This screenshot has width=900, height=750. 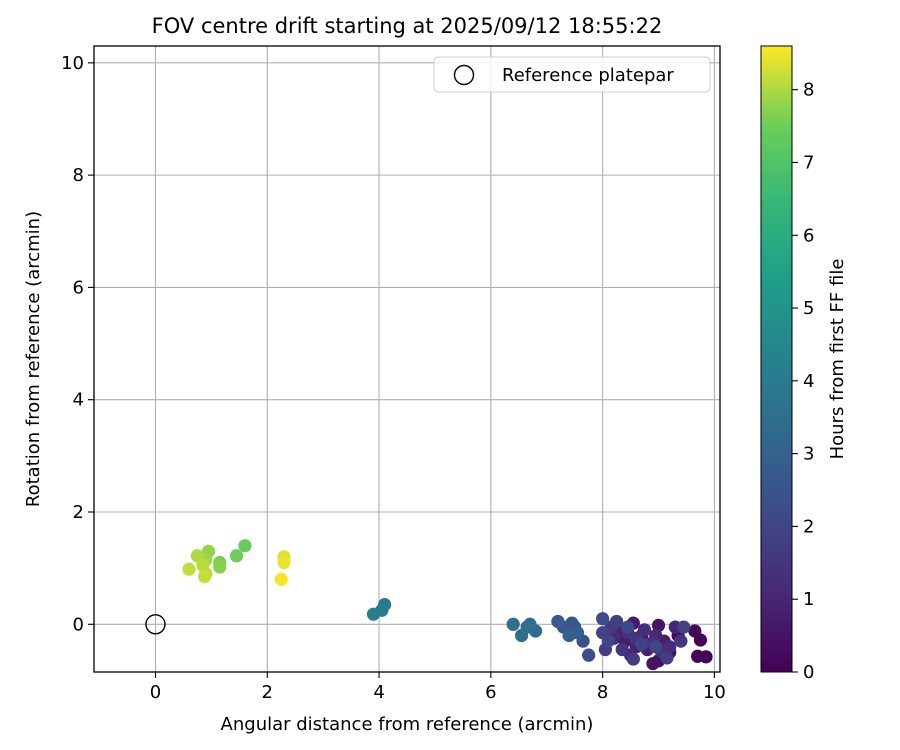 What do you see at coordinates (837, 359) in the screenshot?
I see `colorbar-label: Hours from first FF file` at bounding box center [837, 359].